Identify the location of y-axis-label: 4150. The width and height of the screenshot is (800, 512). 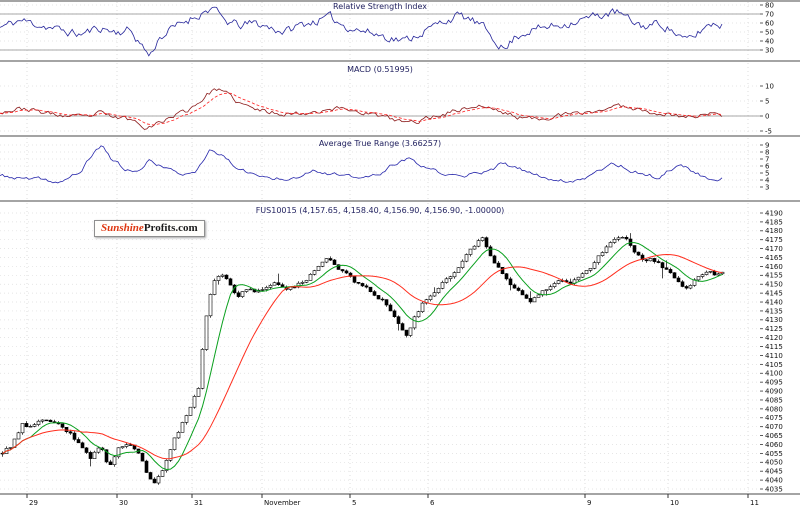
(774, 285).